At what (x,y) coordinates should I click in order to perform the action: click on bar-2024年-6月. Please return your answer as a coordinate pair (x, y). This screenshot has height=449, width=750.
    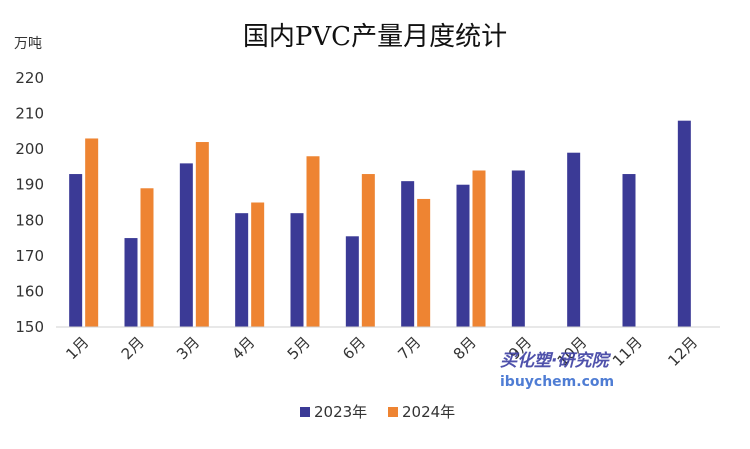
    Looking at the image, I should click on (368, 250).